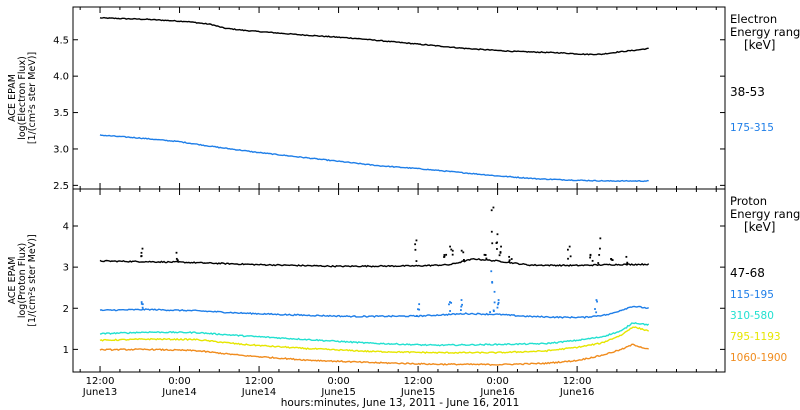  What do you see at coordinates (765, 32) in the screenshot?
I see `electron-legend-title: Energy range` at bounding box center [765, 32].